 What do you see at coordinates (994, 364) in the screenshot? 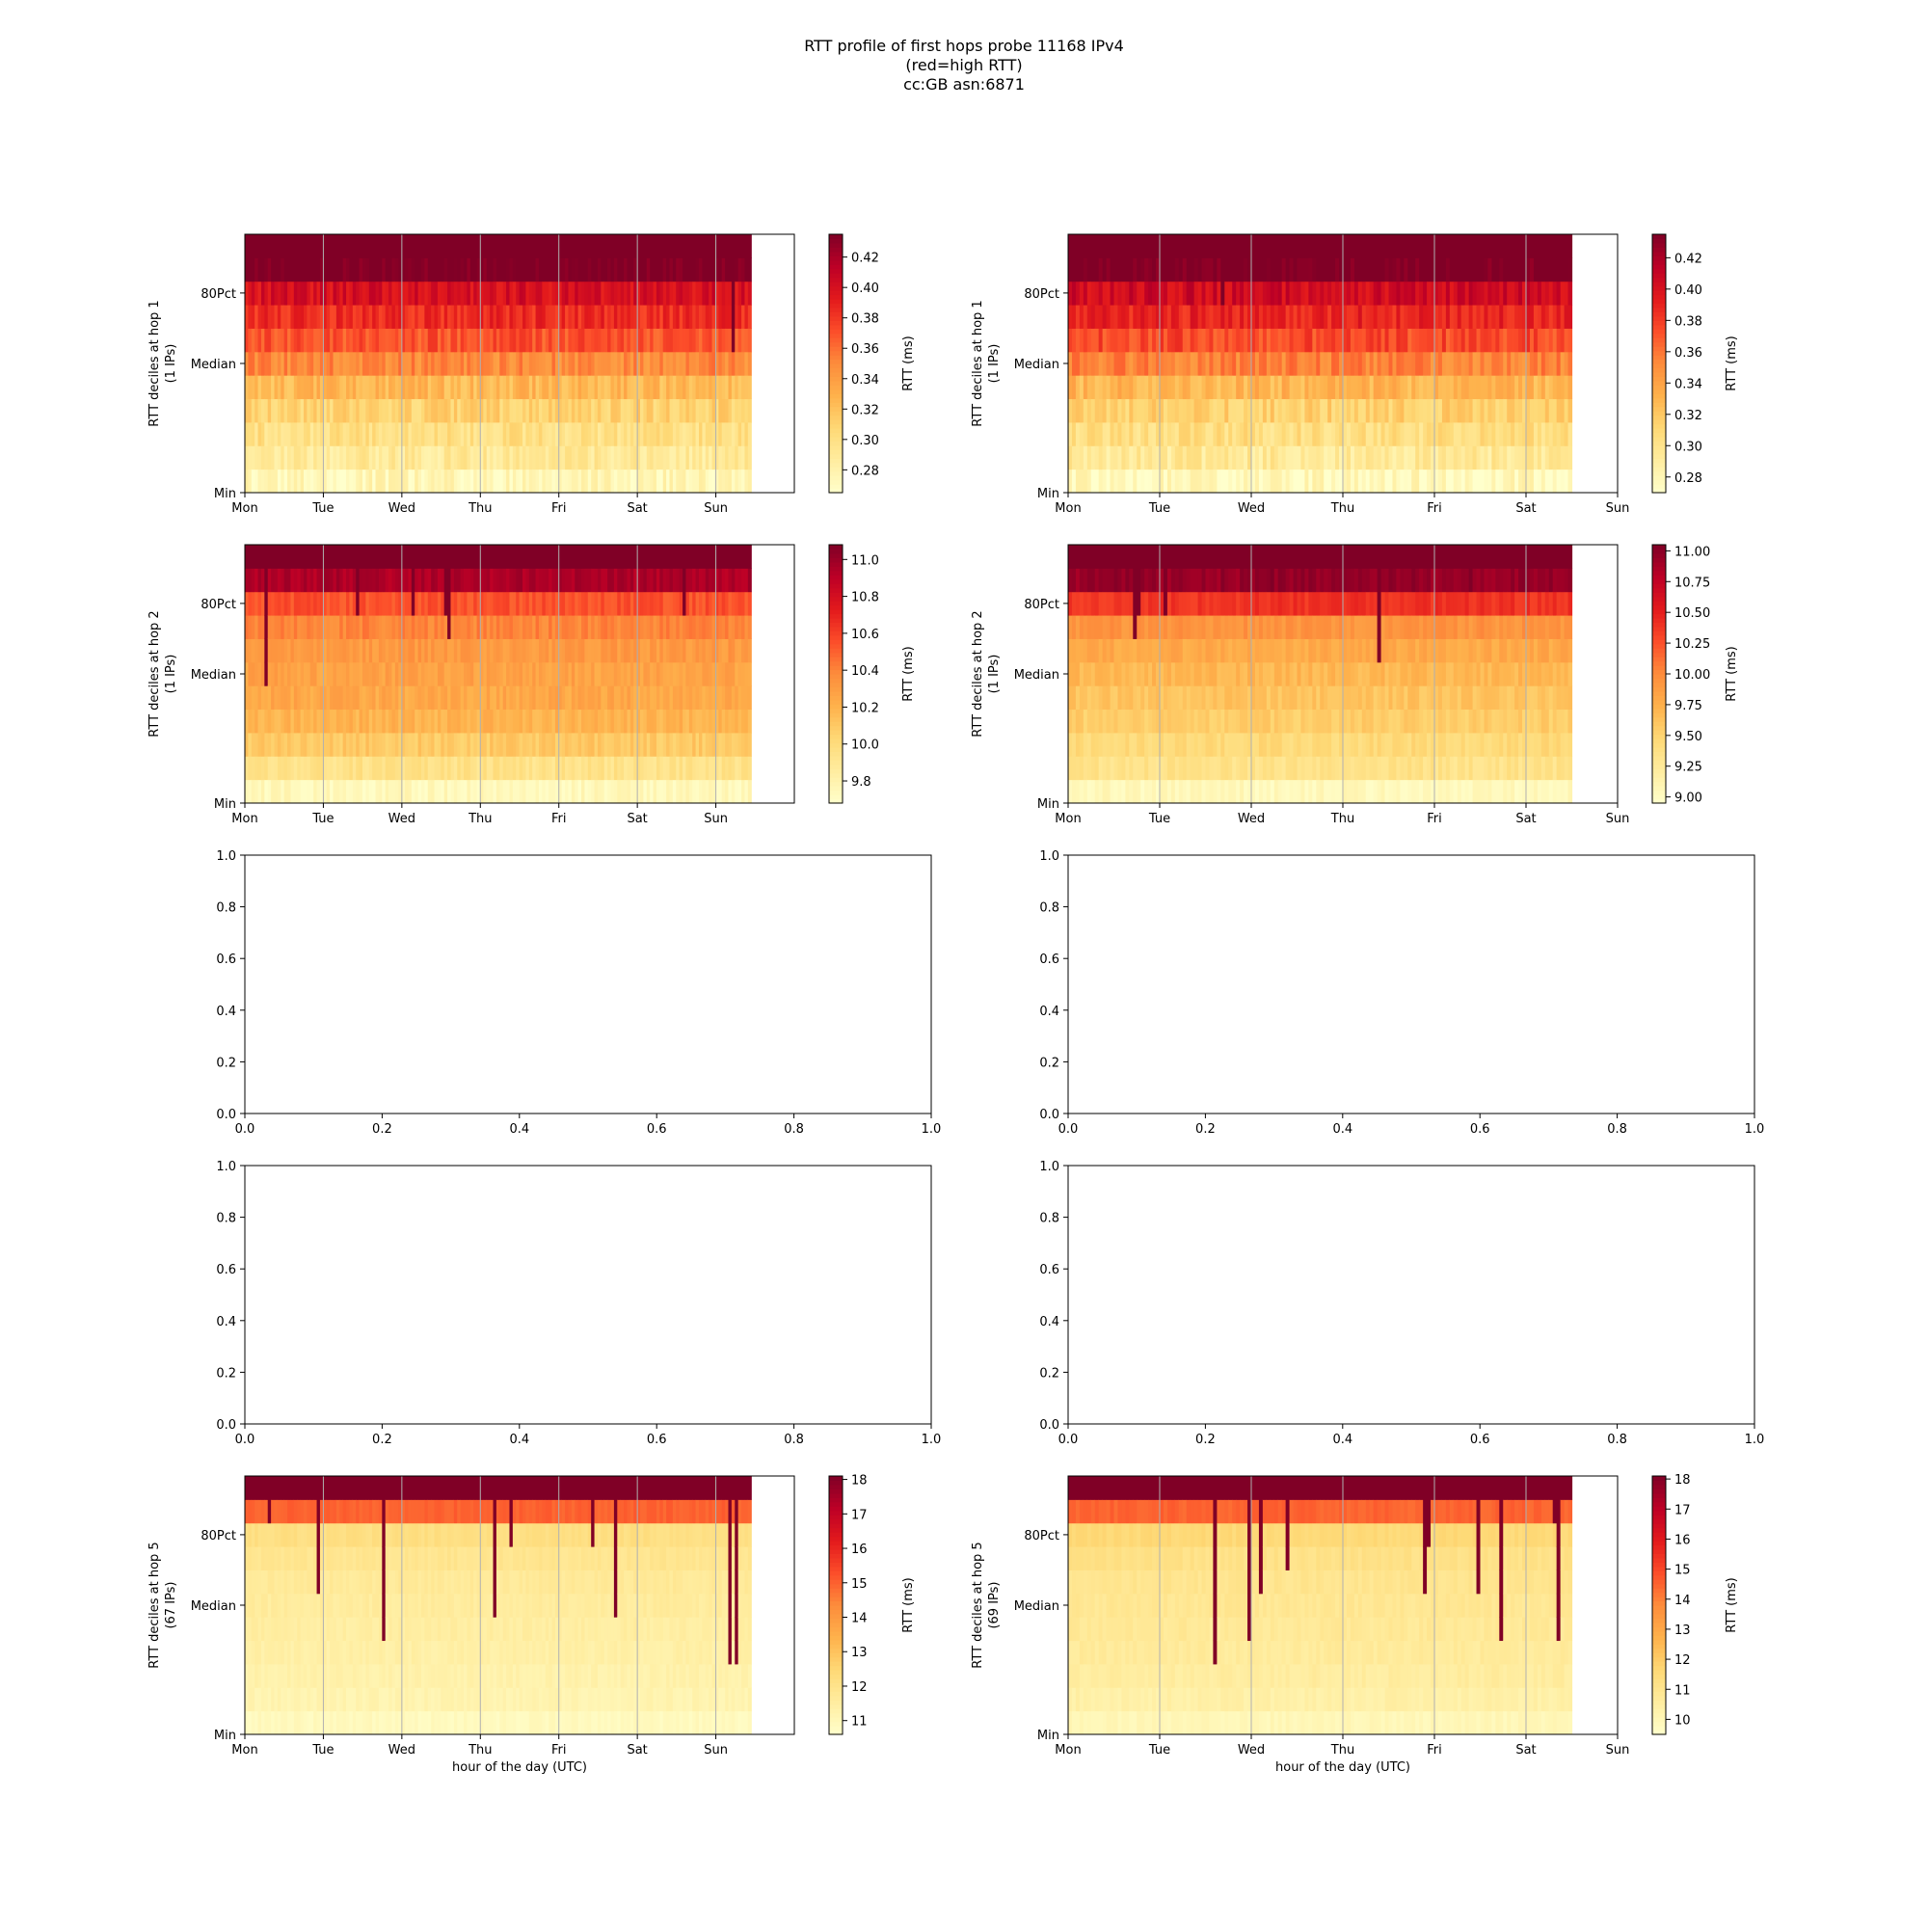
I see `y-axis-label: (1 IPs)` at bounding box center [994, 364].